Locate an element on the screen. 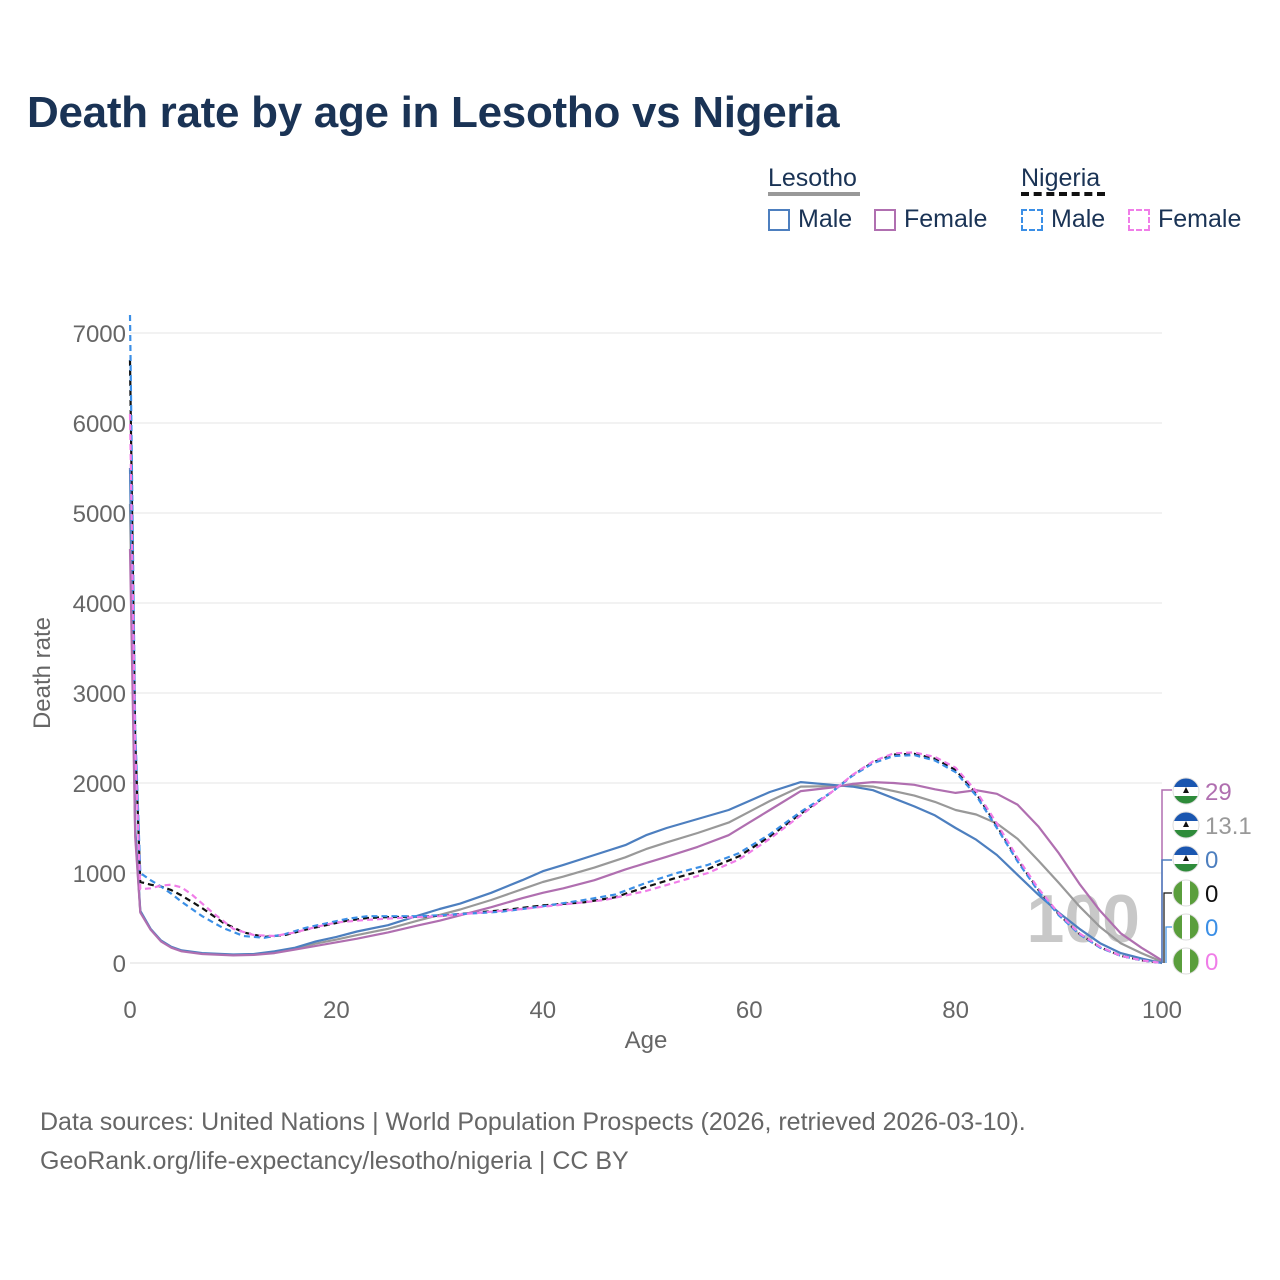 Image resolution: width=1280 pixels, height=1280 pixels. legend-label-lesotho-male: Male is located at coordinates (825, 219).